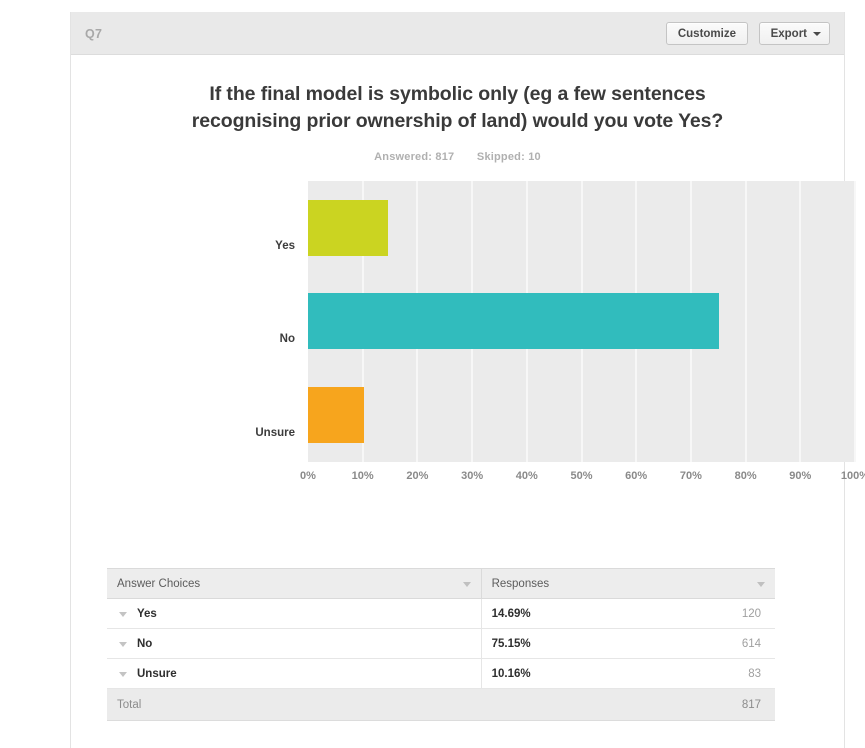 The width and height of the screenshot is (865, 748). Describe the element at coordinates (555, 673) in the screenshot. I see `table-cell-percent: 10.16%` at that location.